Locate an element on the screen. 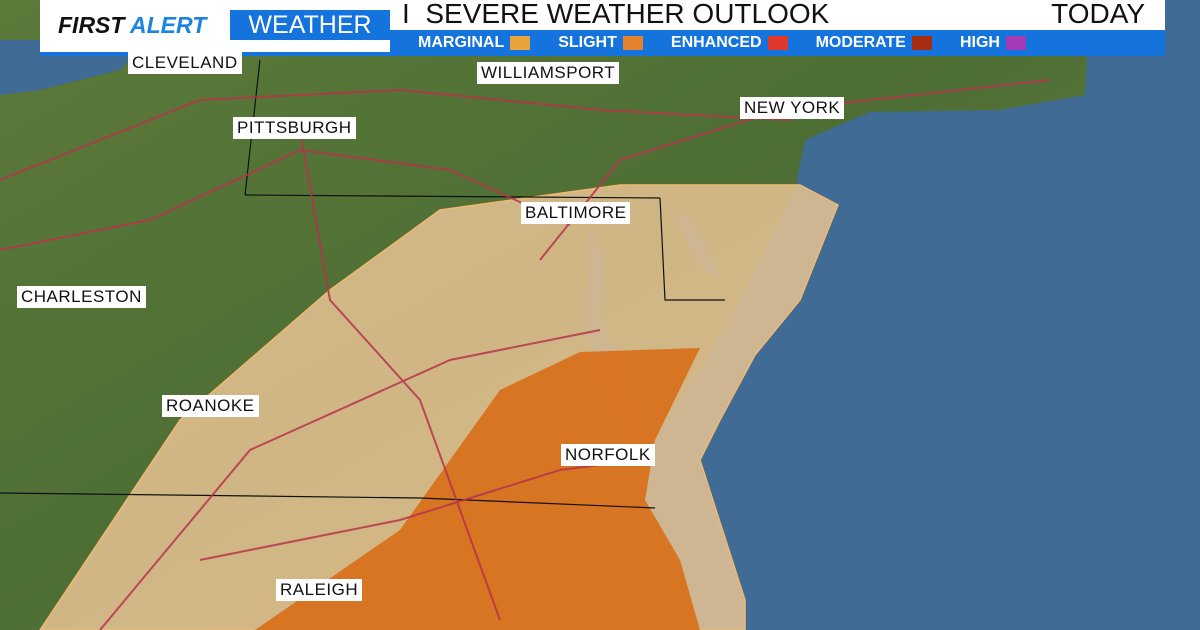 This screenshot has width=1200, height=630. city-label-baltimore: BALTIMORE is located at coordinates (576, 213).